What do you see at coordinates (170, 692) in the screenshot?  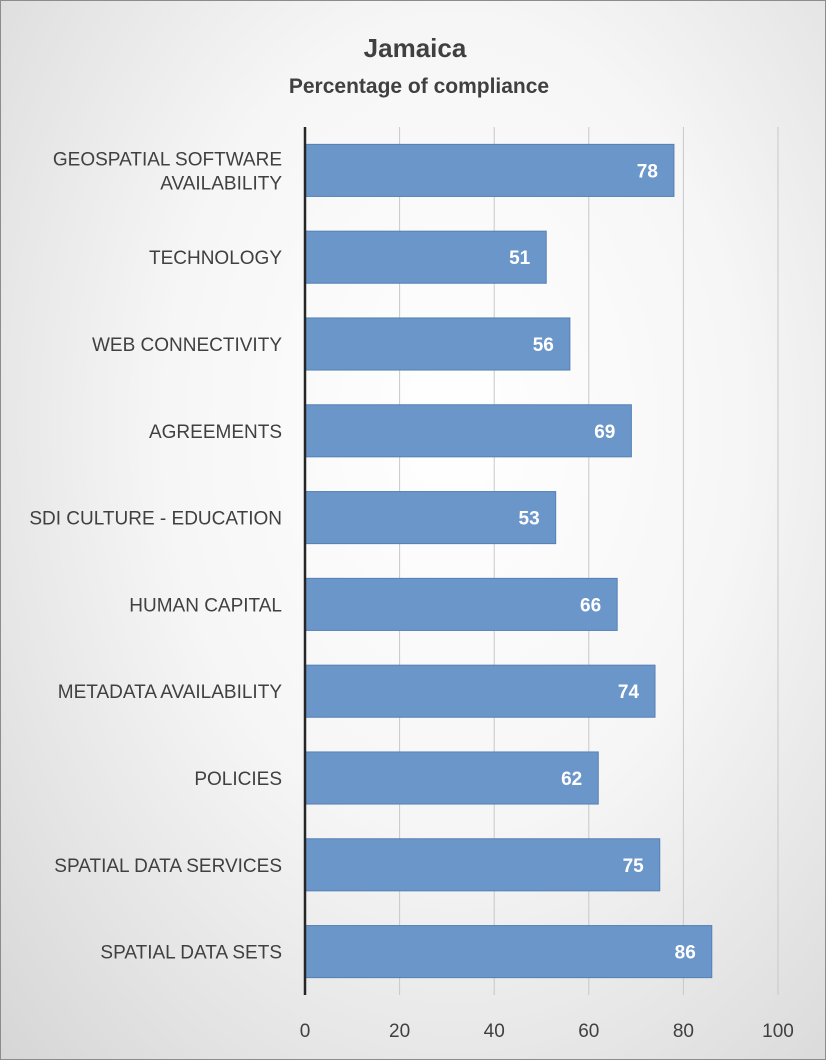 I see `category-label: METADATA AVAILABILITY` at bounding box center [170, 692].